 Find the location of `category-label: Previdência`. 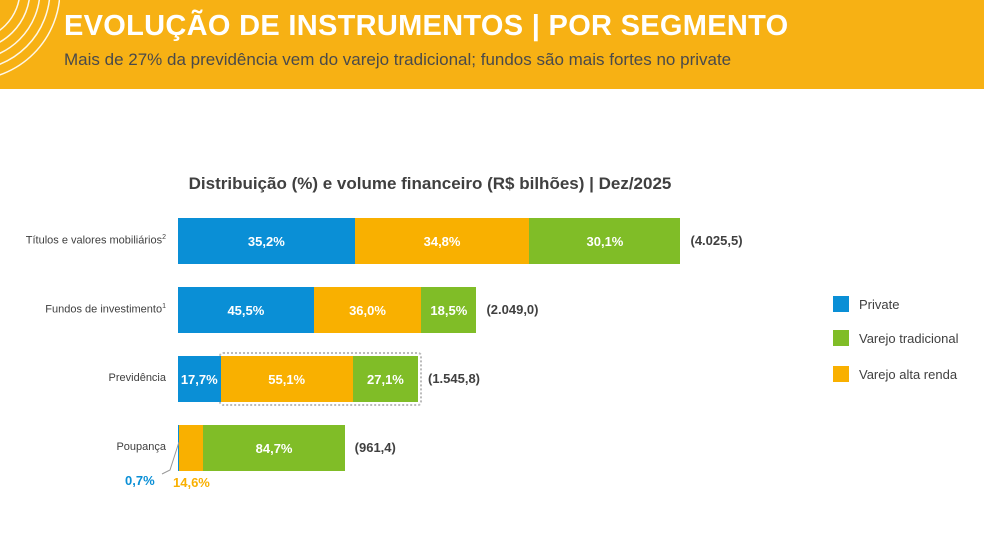

category-label: Previdência is located at coordinates (137, 378).